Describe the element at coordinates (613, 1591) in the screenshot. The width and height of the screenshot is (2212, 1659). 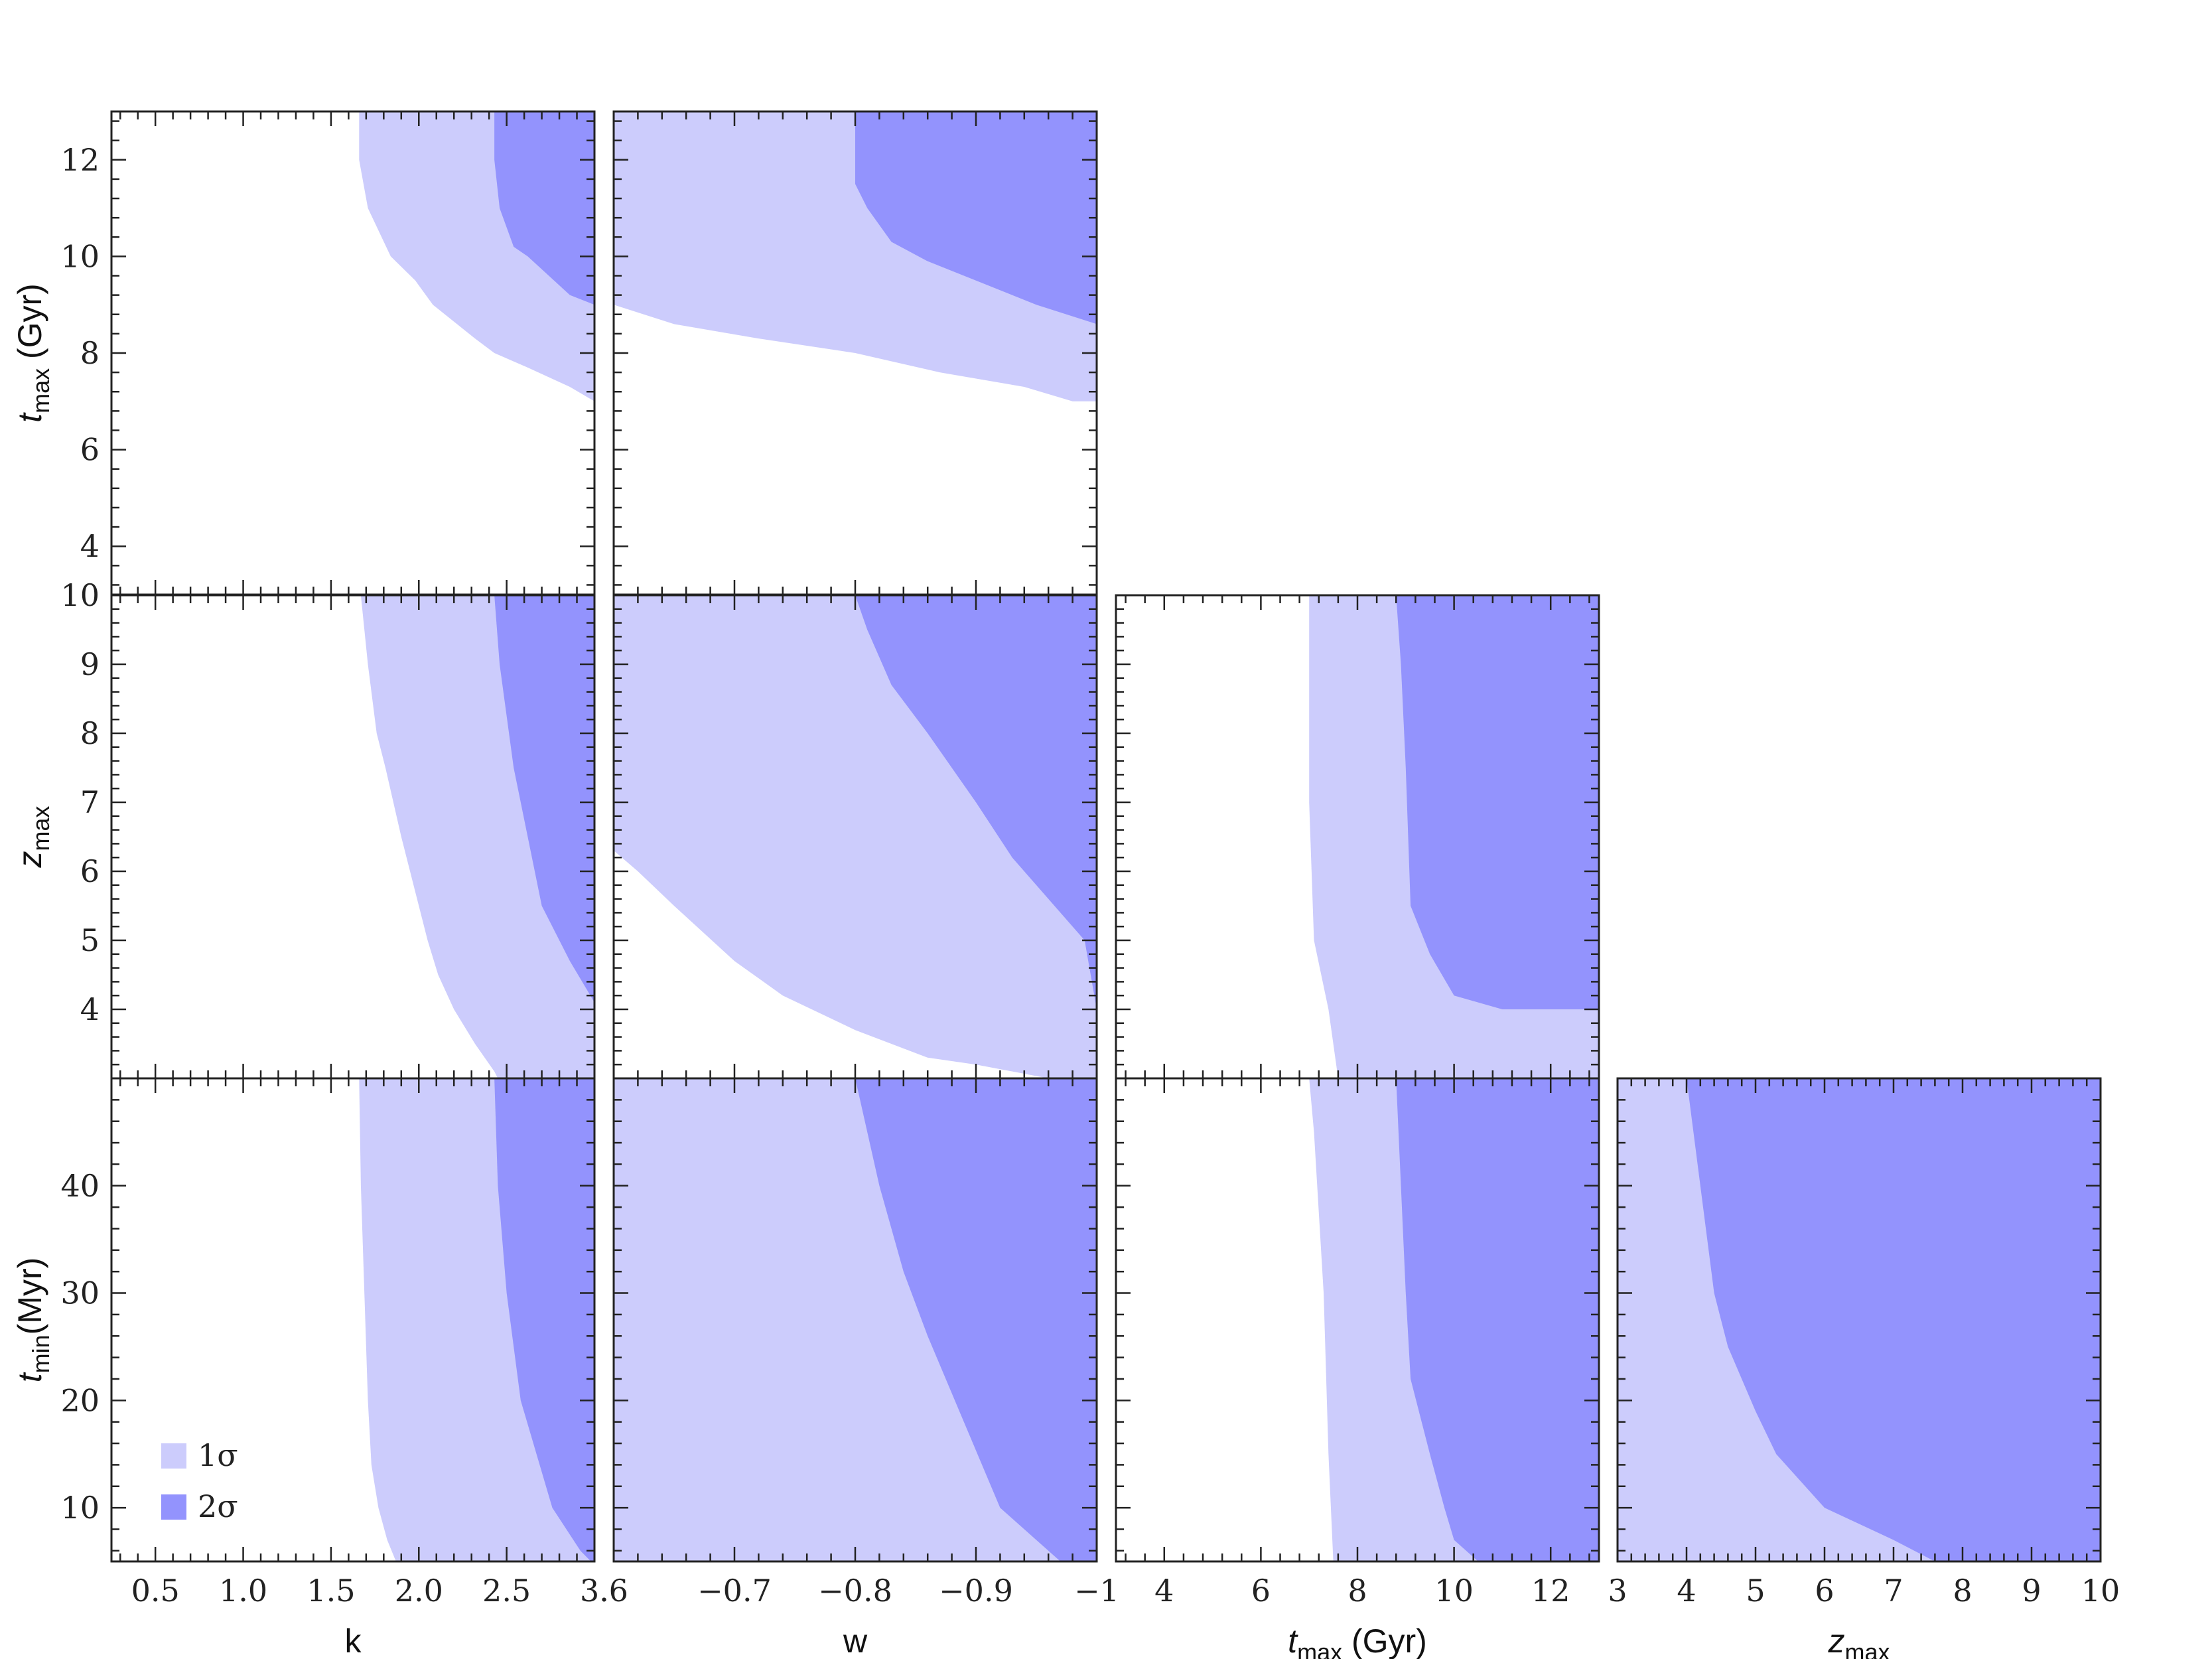
I see `x-tick-label: .6` at that location.